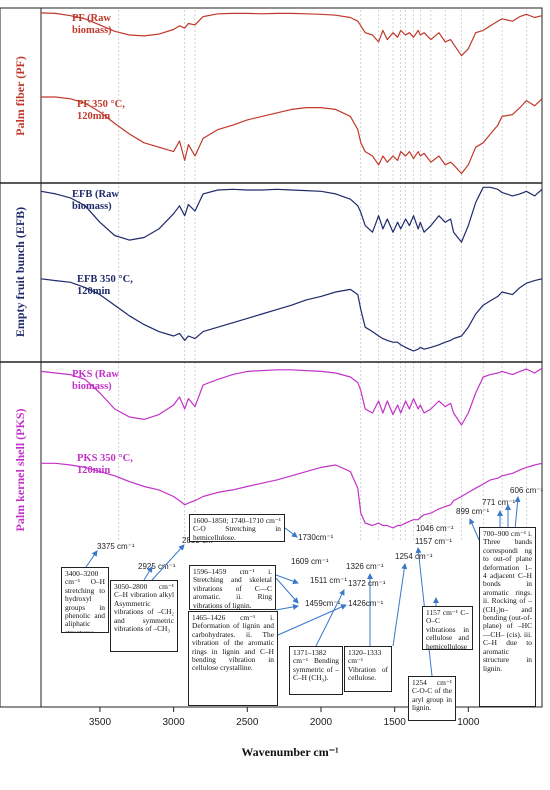  What do you see at coordinates (95, 194) in the screenshot?
I see `trace-label-line: EFB (Raw` at bounding box center [95, 194].